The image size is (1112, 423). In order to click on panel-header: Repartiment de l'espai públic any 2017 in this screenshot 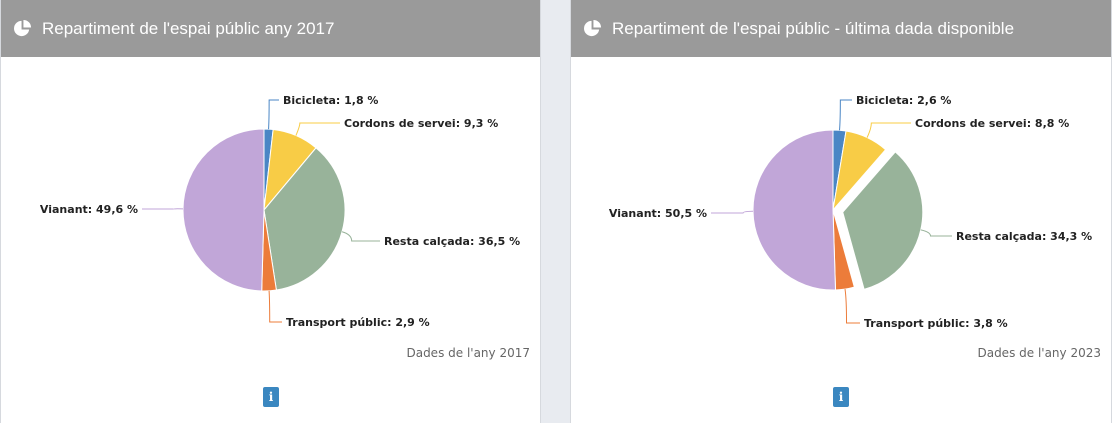, I will do `click(270, 28)`.